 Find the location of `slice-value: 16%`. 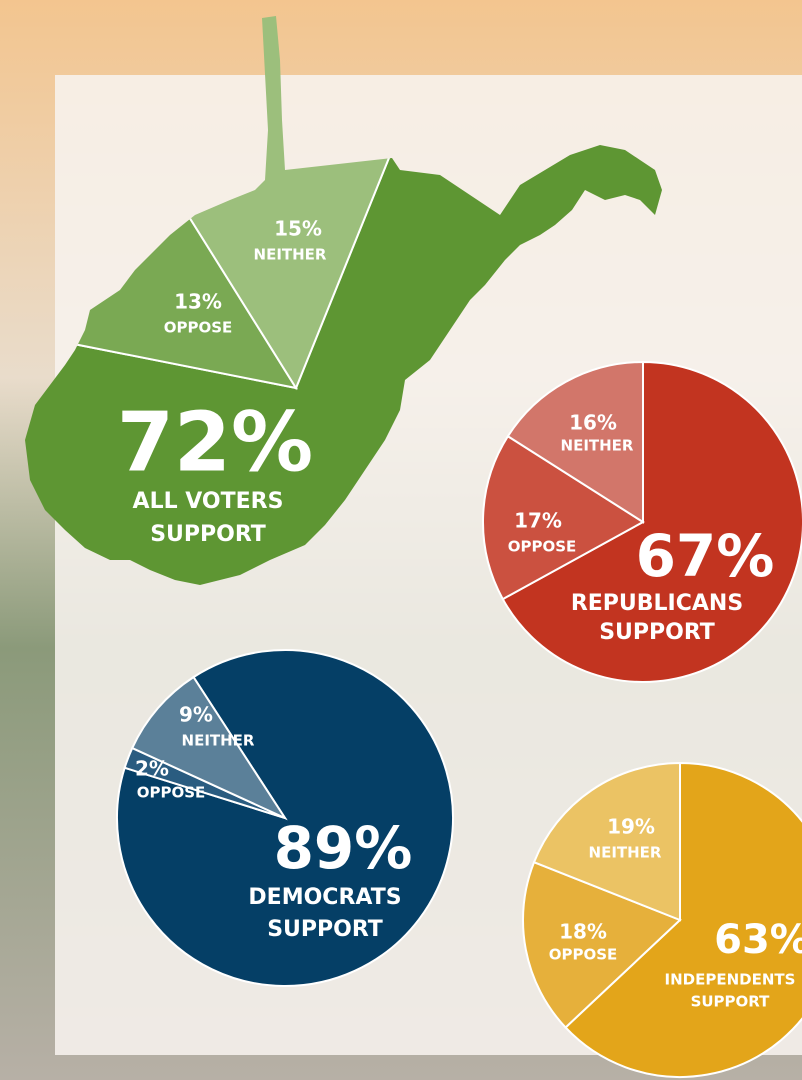

slice-value: 16% is located at coordinates (593, 423).